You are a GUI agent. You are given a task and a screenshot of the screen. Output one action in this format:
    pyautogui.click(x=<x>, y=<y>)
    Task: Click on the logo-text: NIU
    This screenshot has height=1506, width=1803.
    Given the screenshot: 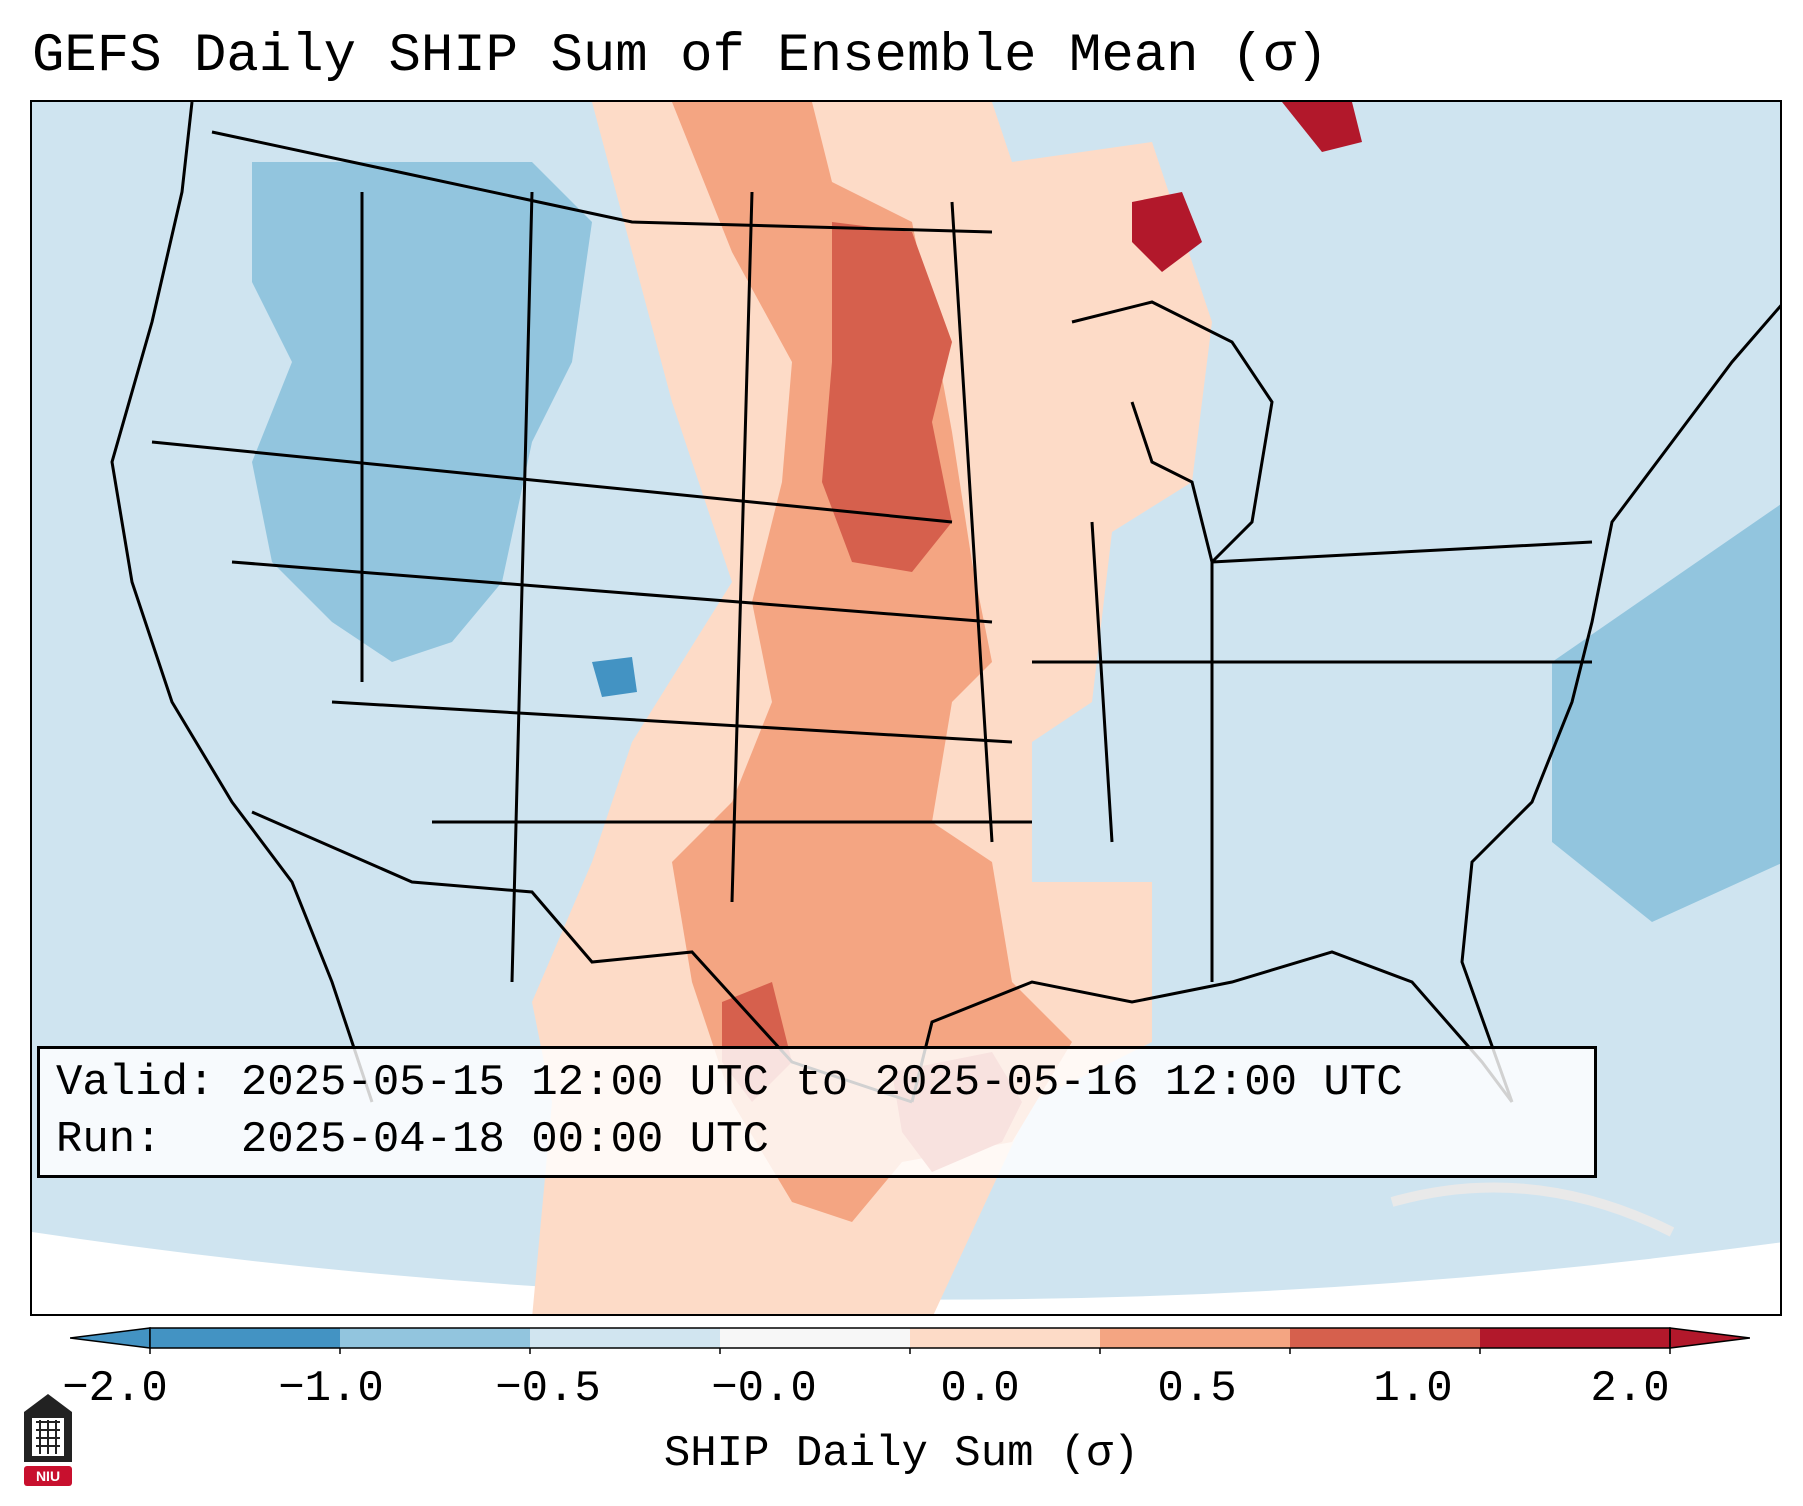 What is the action you would take?
    pyautogui.click(x=48, y=1476)
    